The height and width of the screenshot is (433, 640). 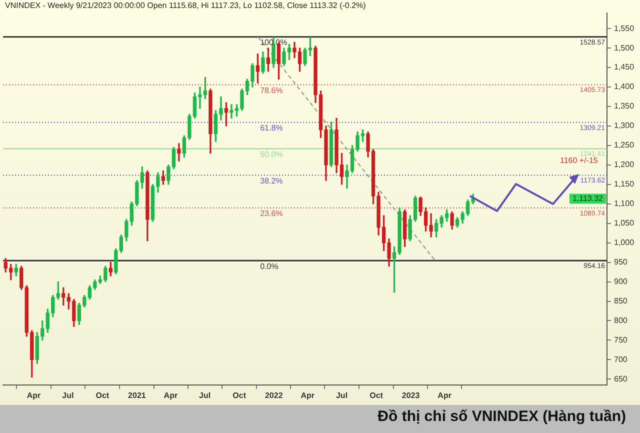 I want to click on chart-subtitle: VNINDEX - Weekly 9/21/2023 00:00:00 Open 1115.68, Hi 1117.23, Lo 1102.58, Close 1113.32 (-0.2%), so click(x=185, y=5).